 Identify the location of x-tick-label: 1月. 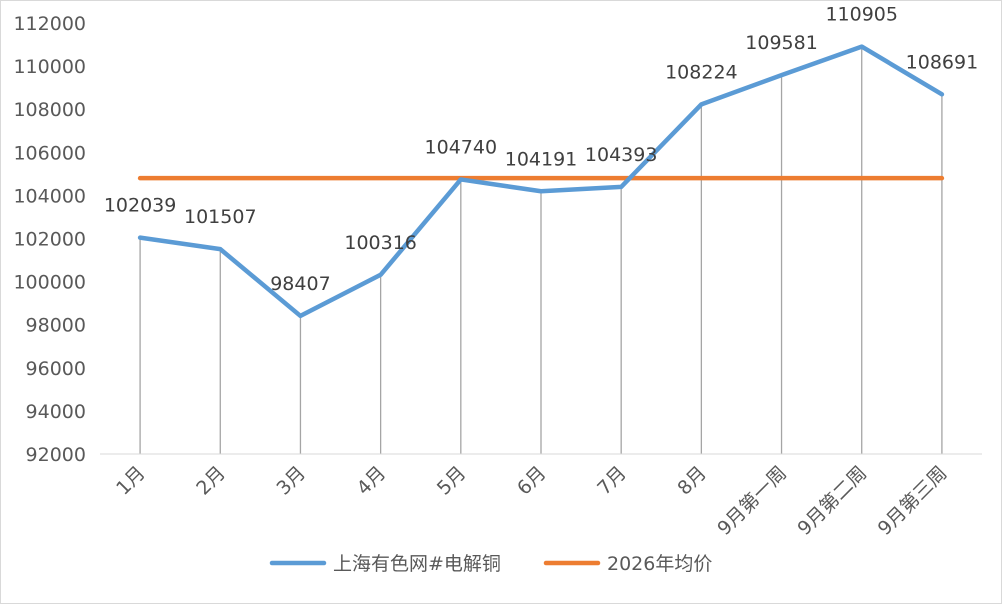
(131, 481).